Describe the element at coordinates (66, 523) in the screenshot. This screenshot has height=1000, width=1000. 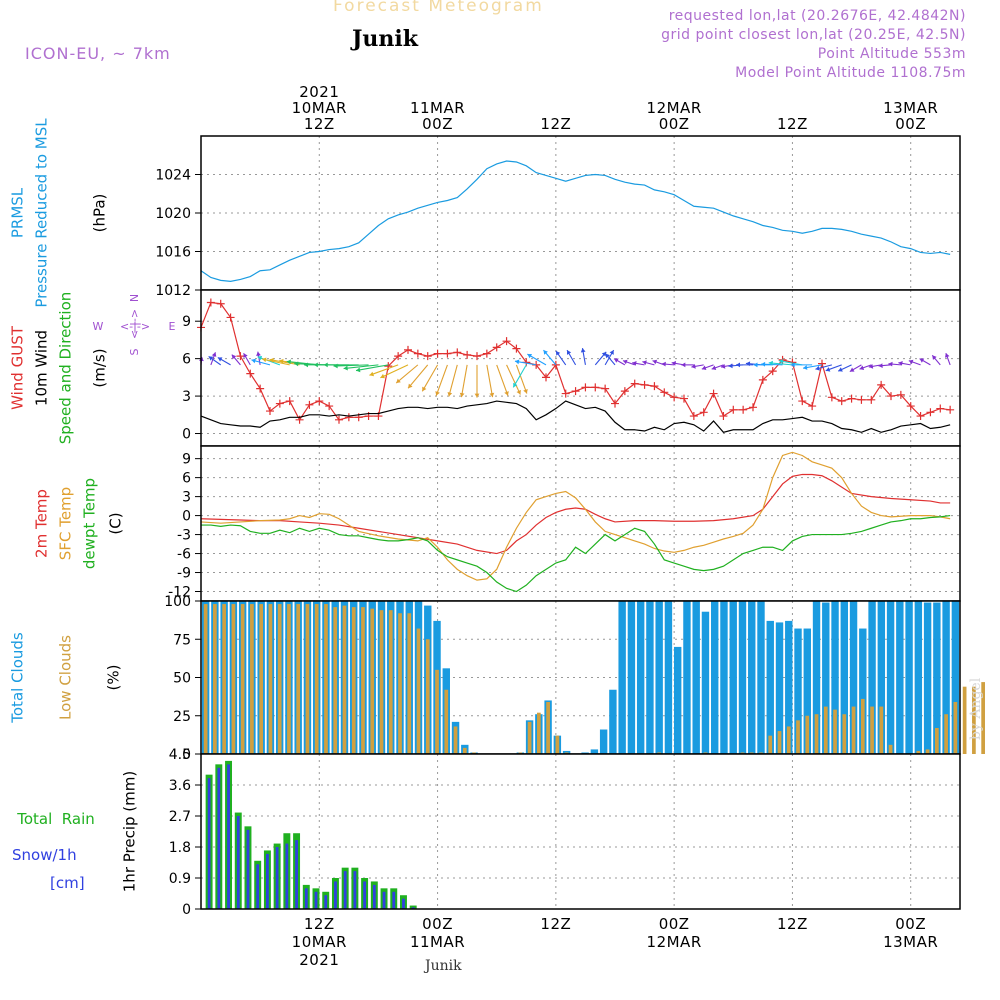
I see `temp-axis-label: SFC Temp` at that location.